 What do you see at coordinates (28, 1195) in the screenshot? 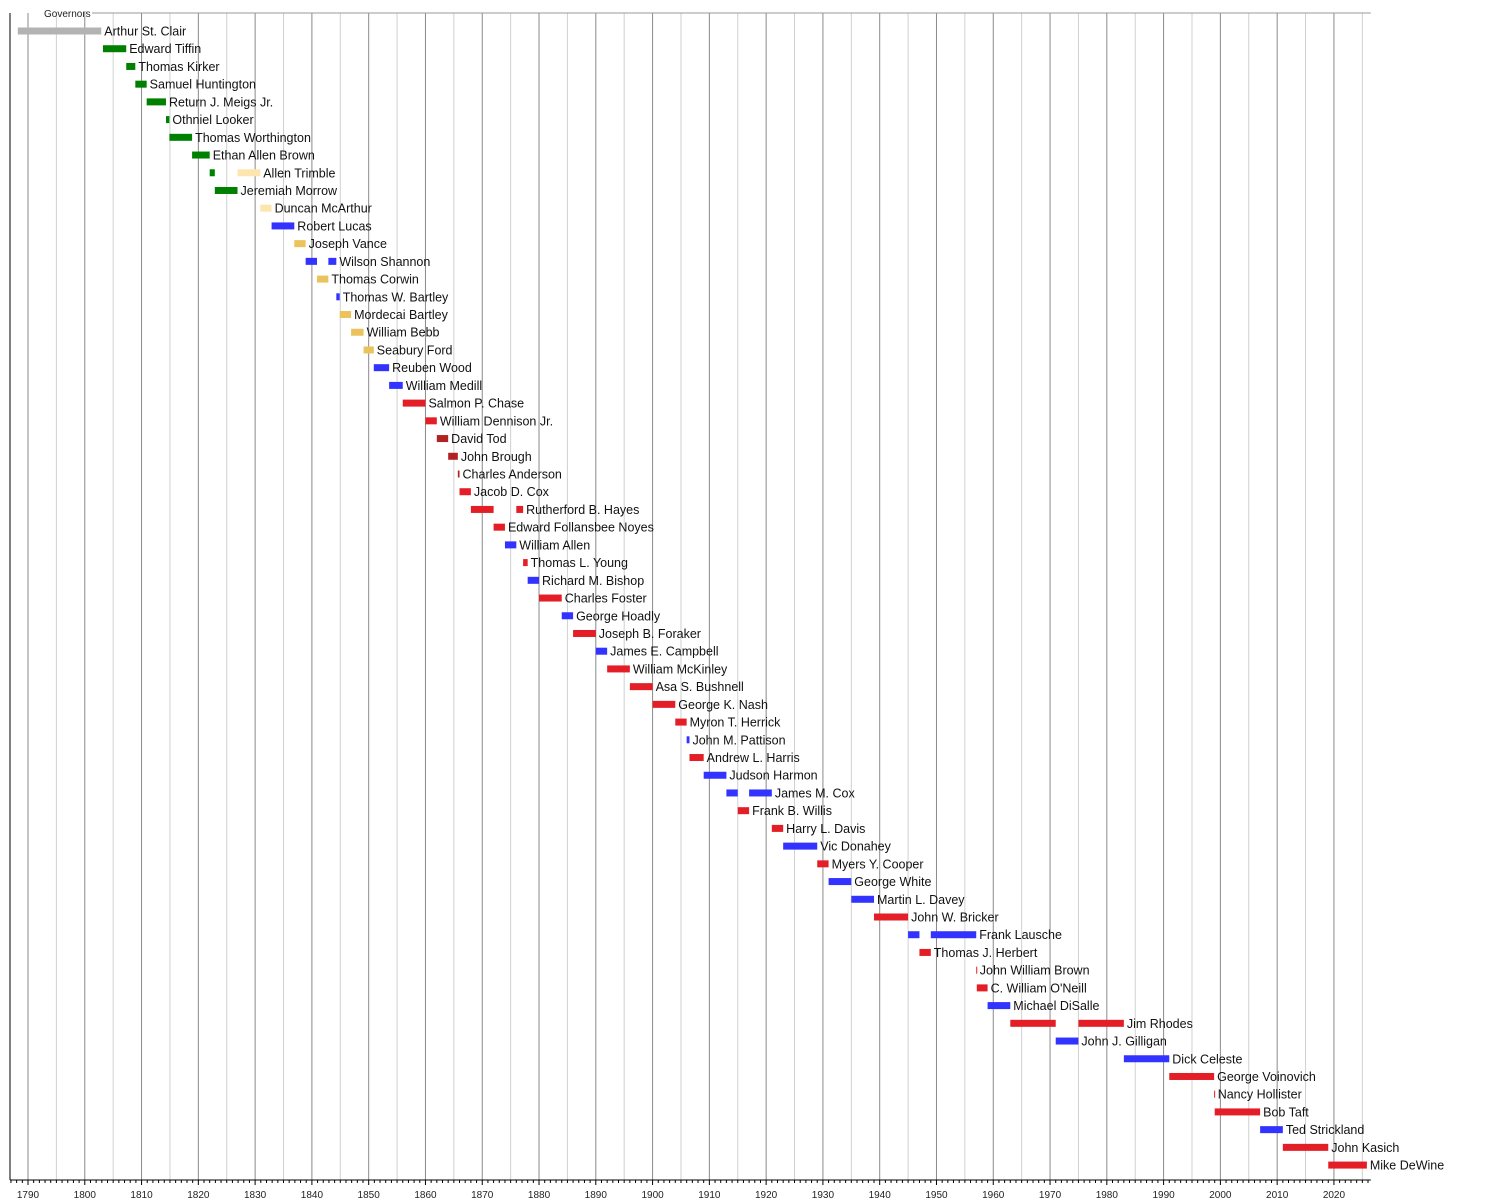
I see `x-tick-label: 1790` at bounding box center [28, 1195].